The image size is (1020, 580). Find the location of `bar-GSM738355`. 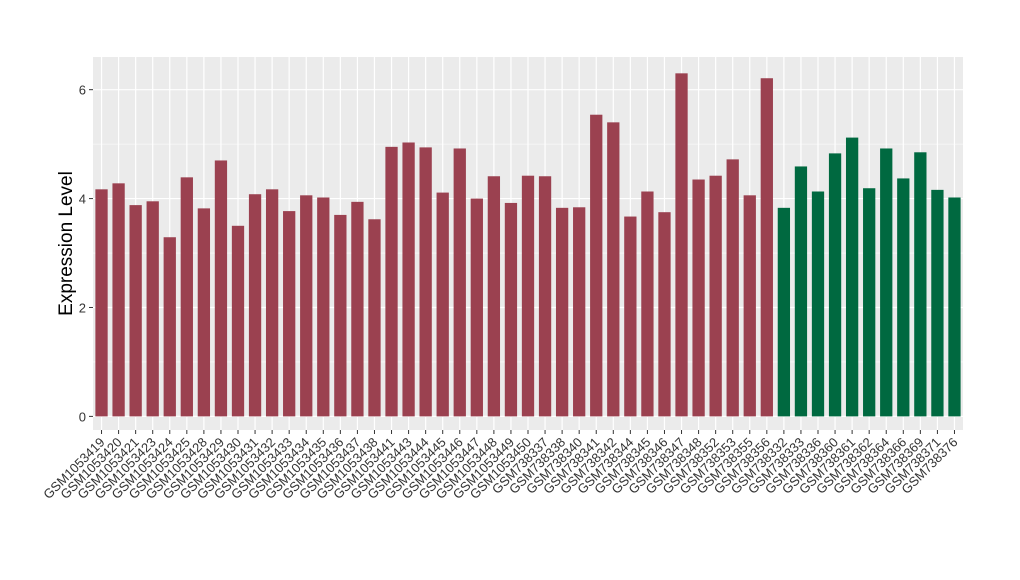

bar-GSM738355 is located at coordinates (749, 306).